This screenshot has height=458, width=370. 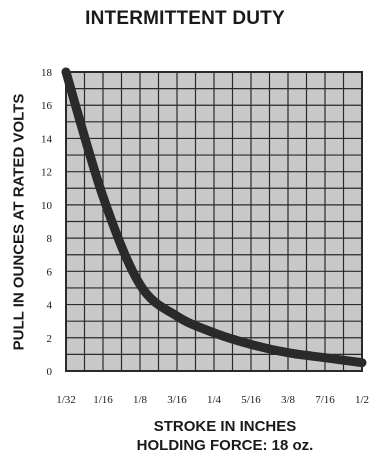 I want to click on x-tick-label: 1/32, so click(x=66, y=400).